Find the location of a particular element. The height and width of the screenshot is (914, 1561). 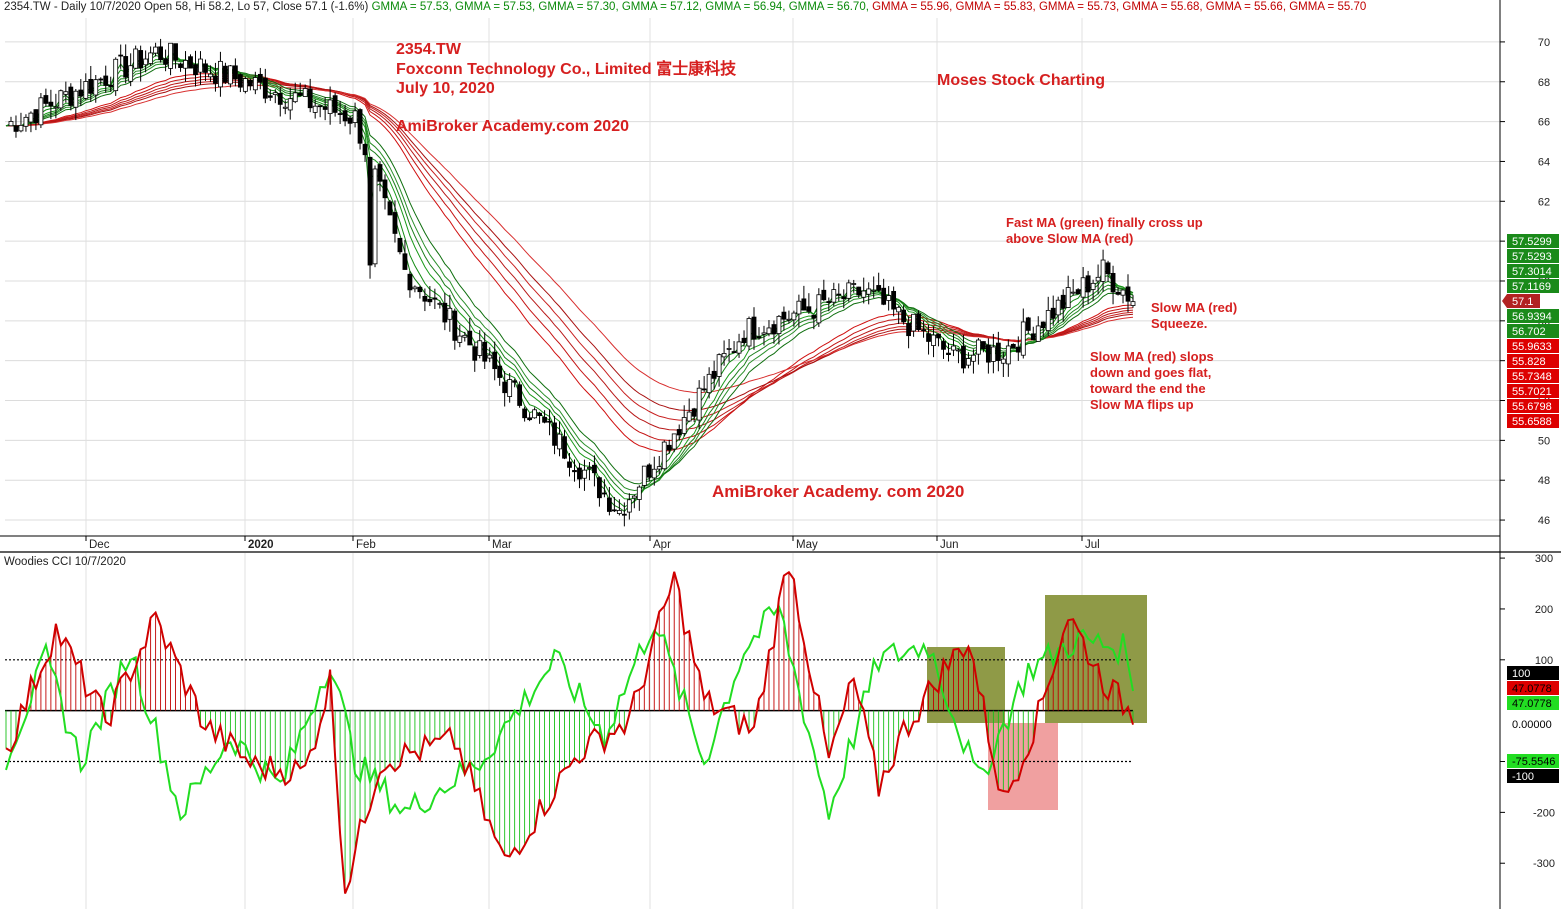

slow-ma-tag: 55.6588 is located at coordinates (1532, 422).